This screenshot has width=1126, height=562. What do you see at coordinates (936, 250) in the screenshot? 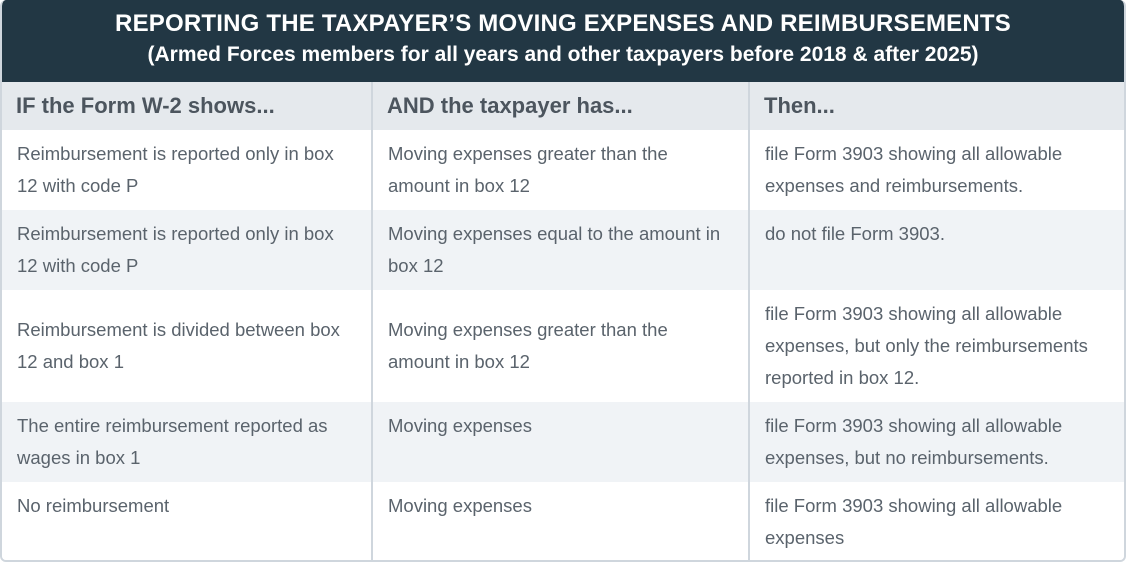
I see `cell-then: do not file Form 3903.` at bounding box center [936, 250].